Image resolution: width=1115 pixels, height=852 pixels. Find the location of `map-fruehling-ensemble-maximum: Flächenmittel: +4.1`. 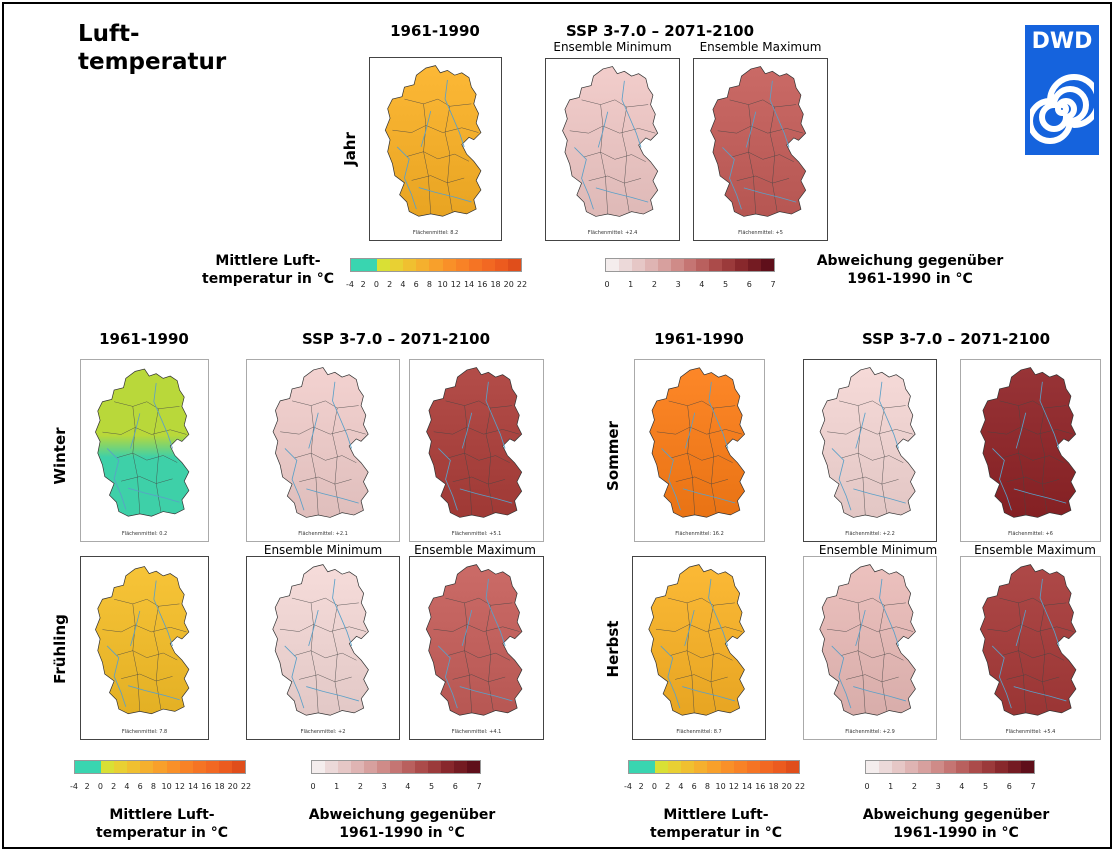

map-fruehling-ensemble-maximum: Flächenmittel: +4.1 is located at coordinates (476, 648).